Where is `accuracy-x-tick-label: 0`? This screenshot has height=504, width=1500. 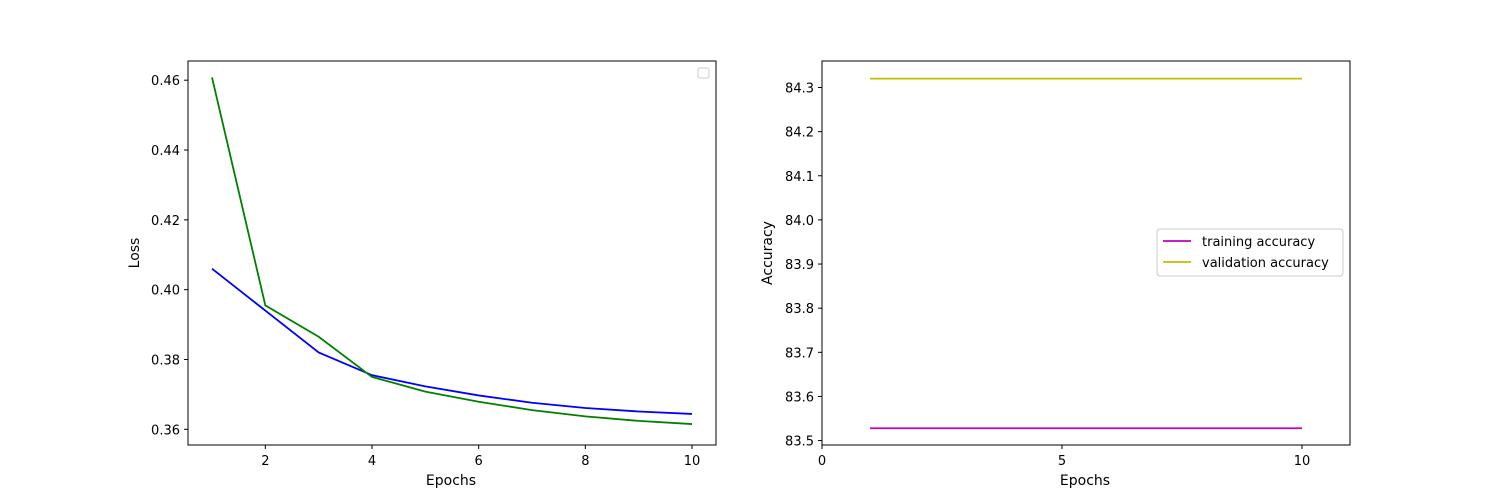 accuracy-x-tick-label: 0 is located at coordinates (822, 461).